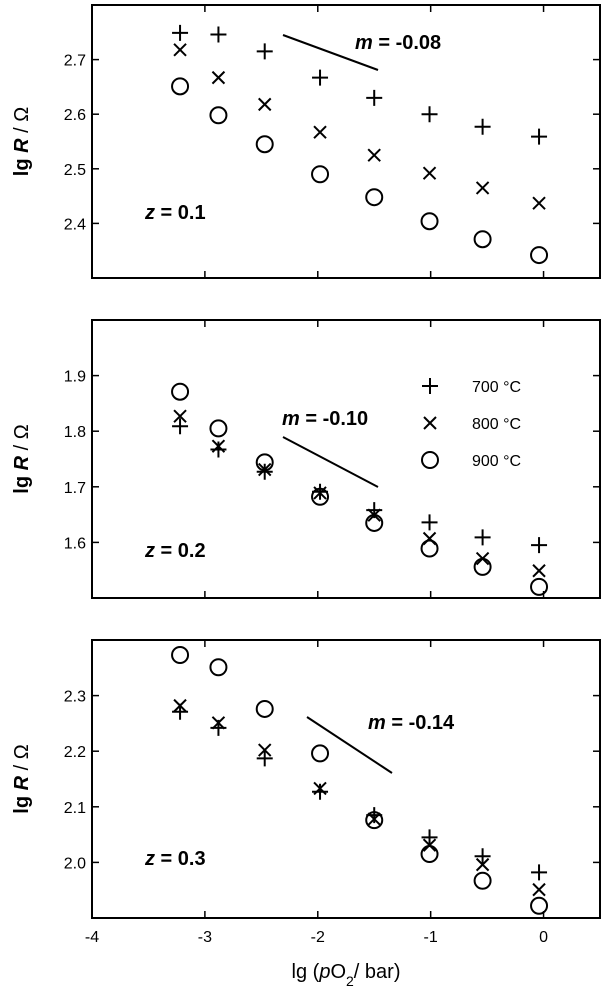 This screenshot has width=608, height=1000. Describe the element at coordinates (318, 937) in the screenshot. I see `x-tick-label: -2` at that location.